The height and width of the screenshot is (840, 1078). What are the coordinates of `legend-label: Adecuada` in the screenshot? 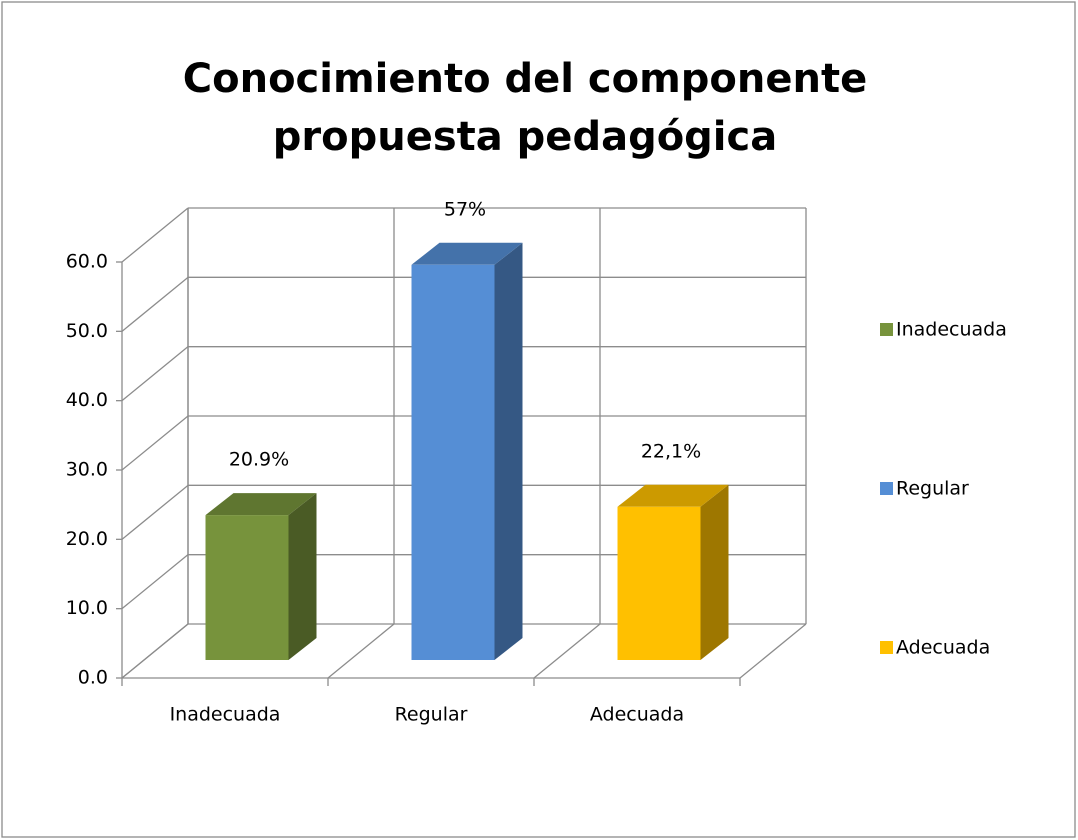 It's located at (943, 648).